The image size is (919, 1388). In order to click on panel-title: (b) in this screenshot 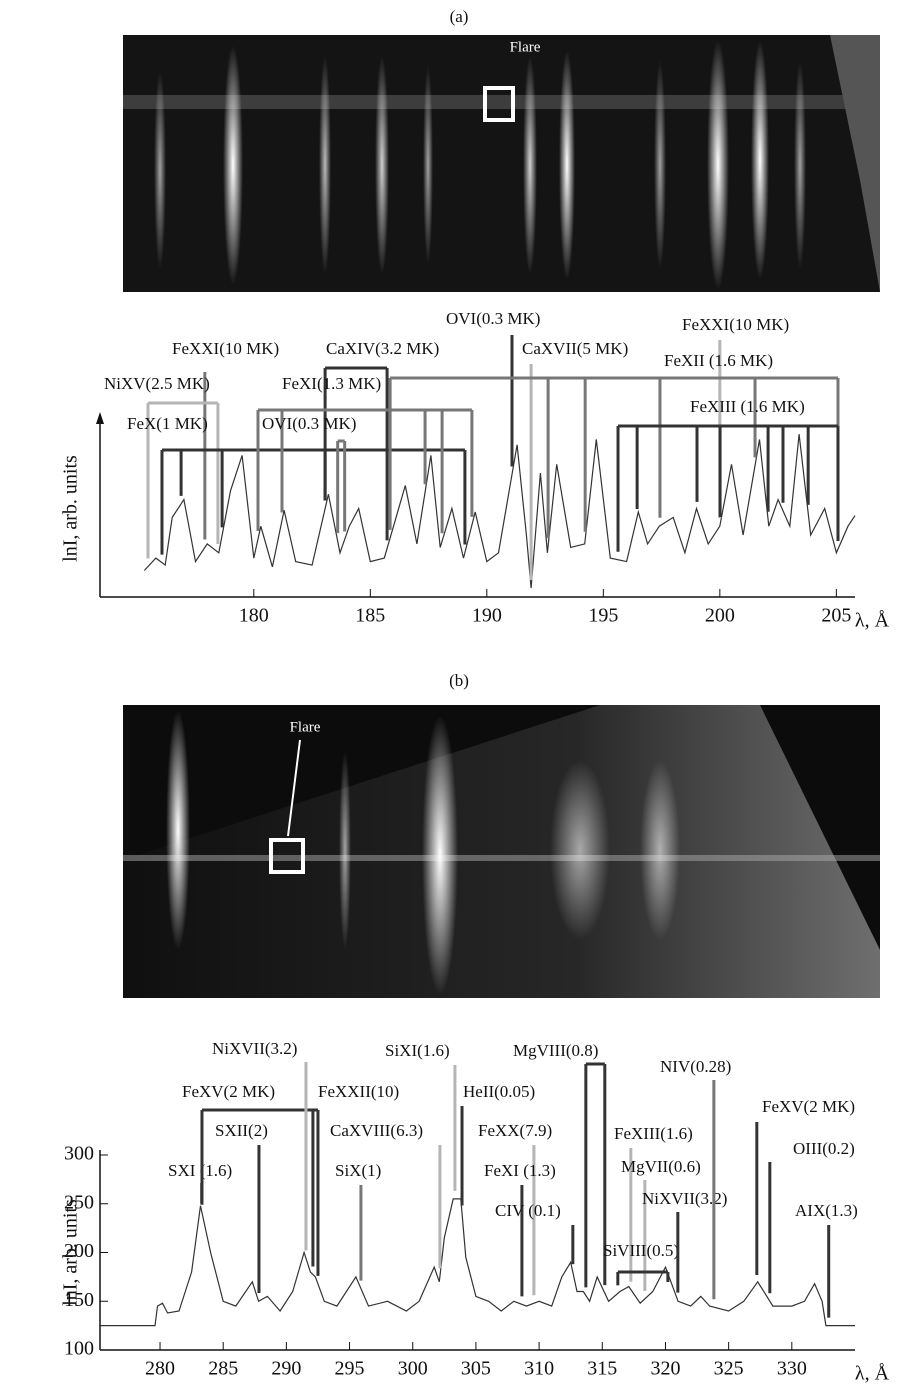, I will do `click(459, 680)`.